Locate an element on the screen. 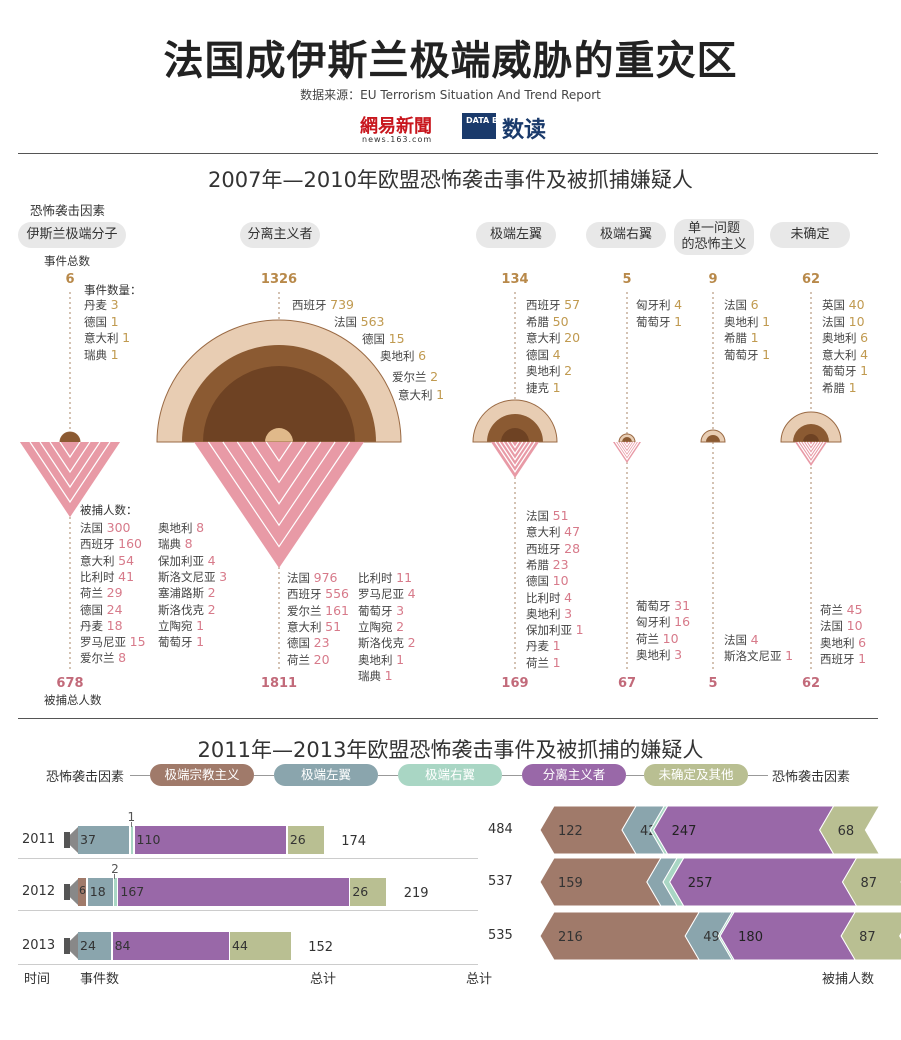 The width and height of the screenshot is (901, 1040). arrest-item: 西班牙 1 is located at coordinates (843, 659).